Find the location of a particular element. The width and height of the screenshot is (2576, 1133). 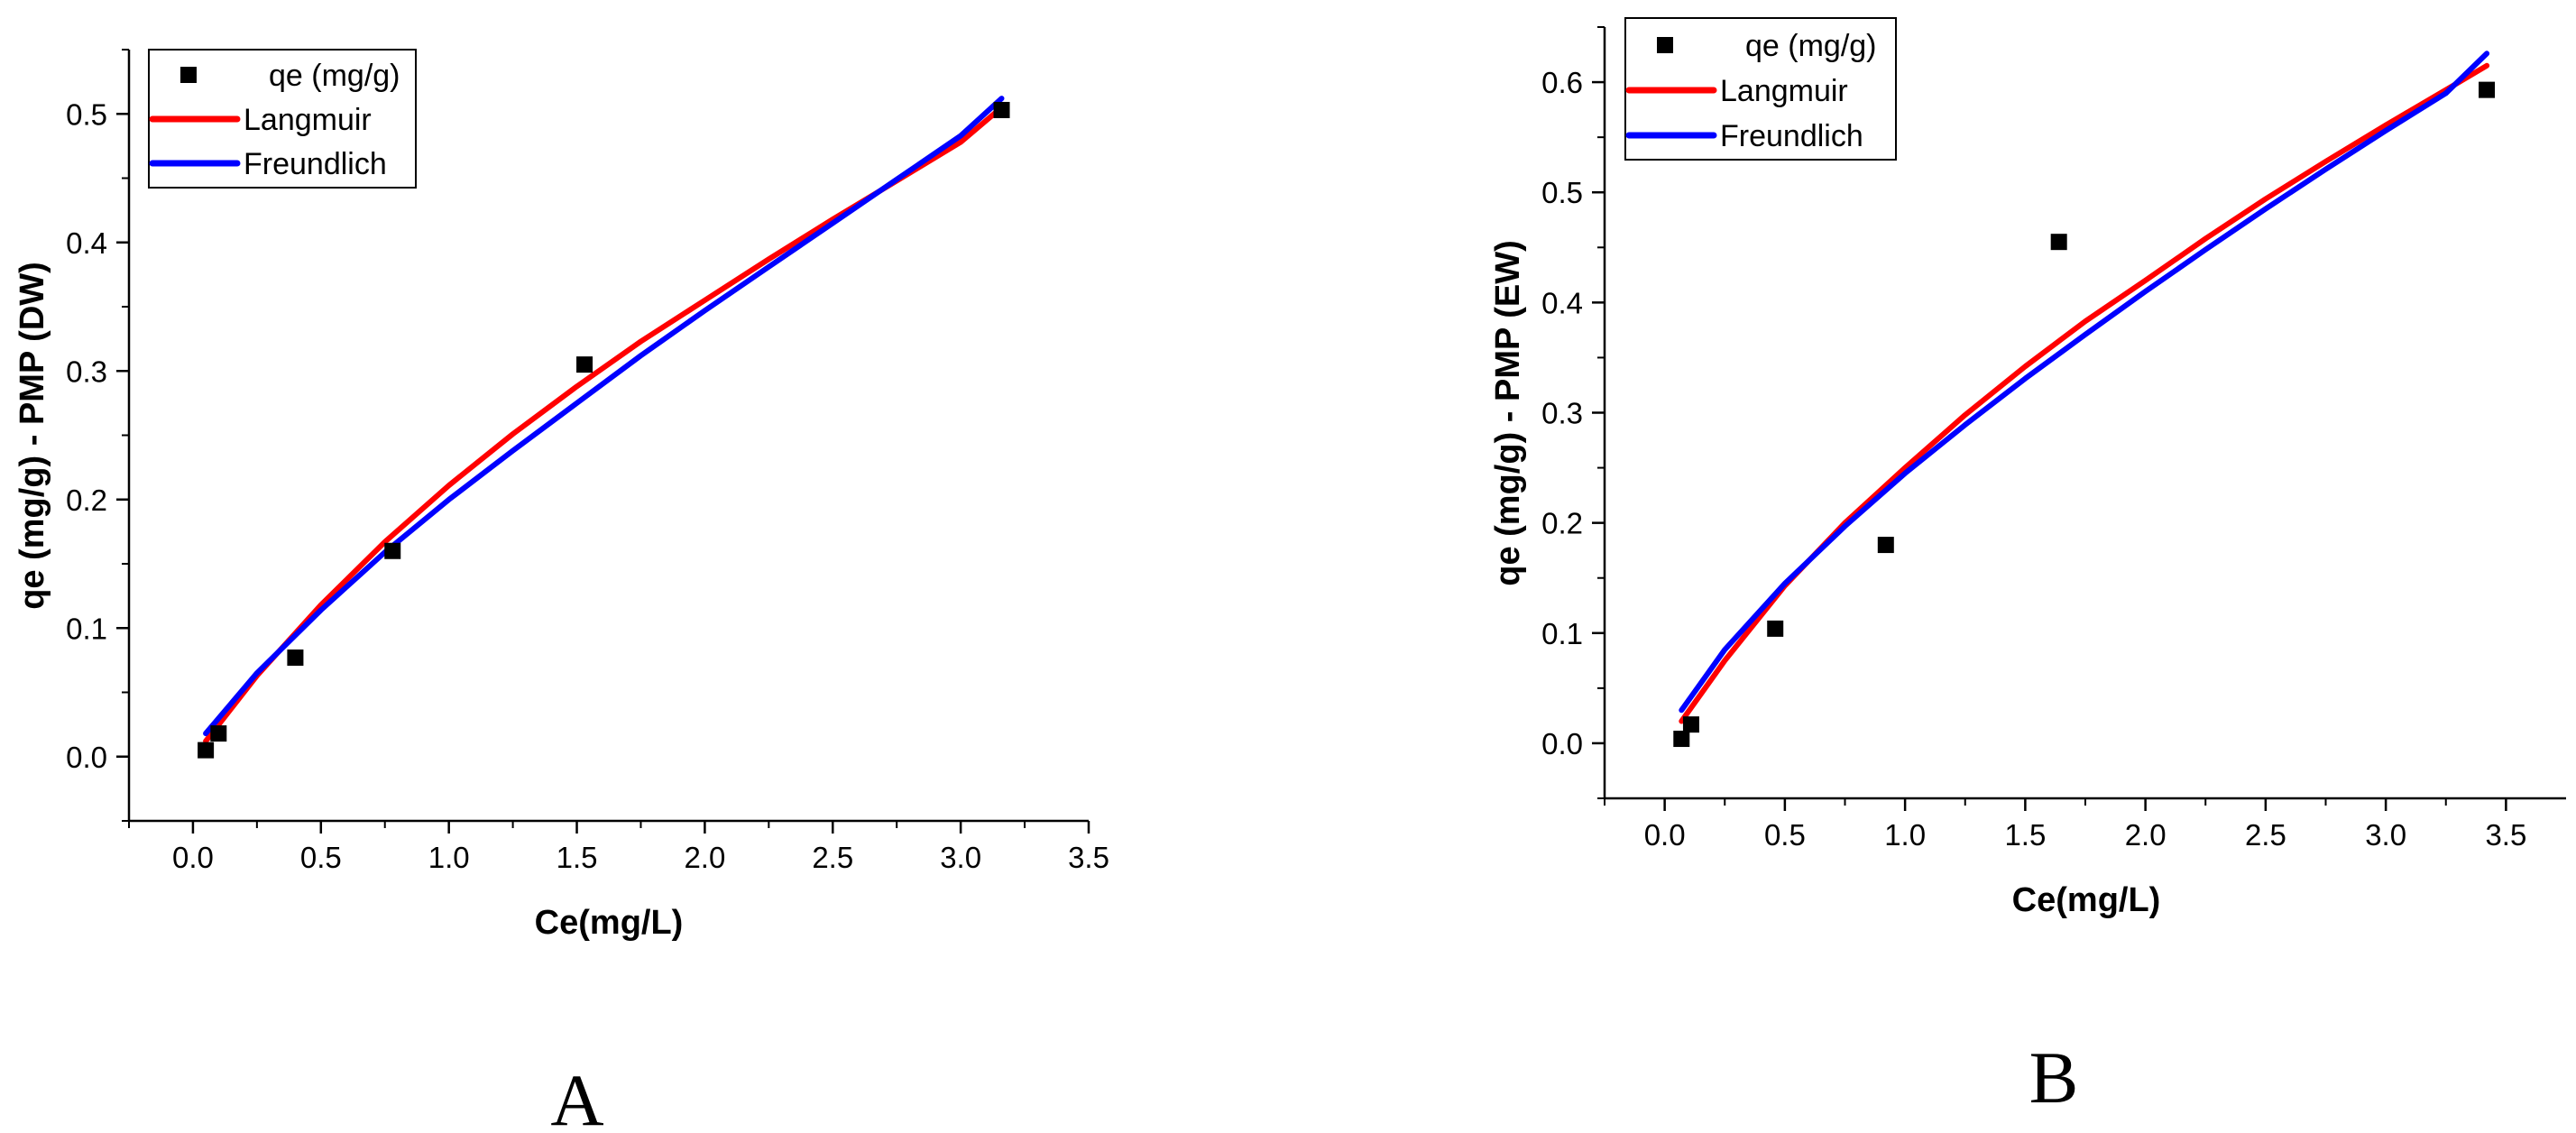

y-tick-label: 0.6 is located at coordinates (1562, 82).